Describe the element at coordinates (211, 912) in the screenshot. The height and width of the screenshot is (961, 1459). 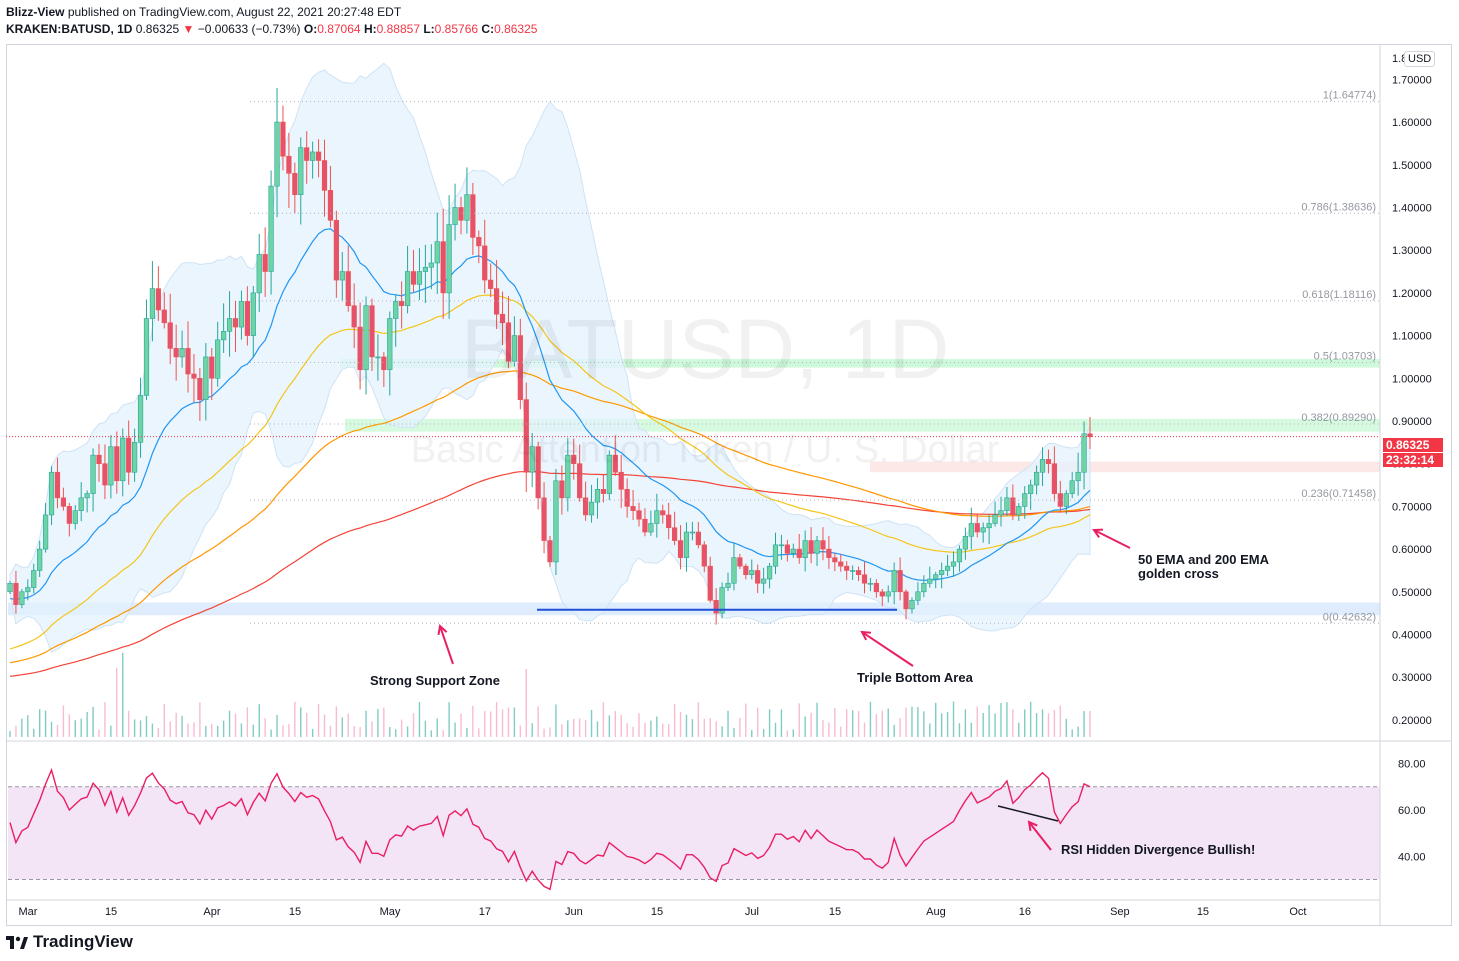
I see `time-tick-label: Apr` at that location.